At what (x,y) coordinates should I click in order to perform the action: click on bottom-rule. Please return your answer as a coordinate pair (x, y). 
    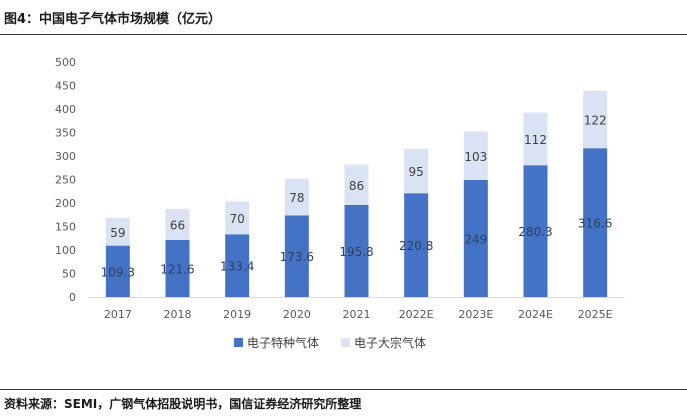
    Looking at the image, I should click on (343, 389).